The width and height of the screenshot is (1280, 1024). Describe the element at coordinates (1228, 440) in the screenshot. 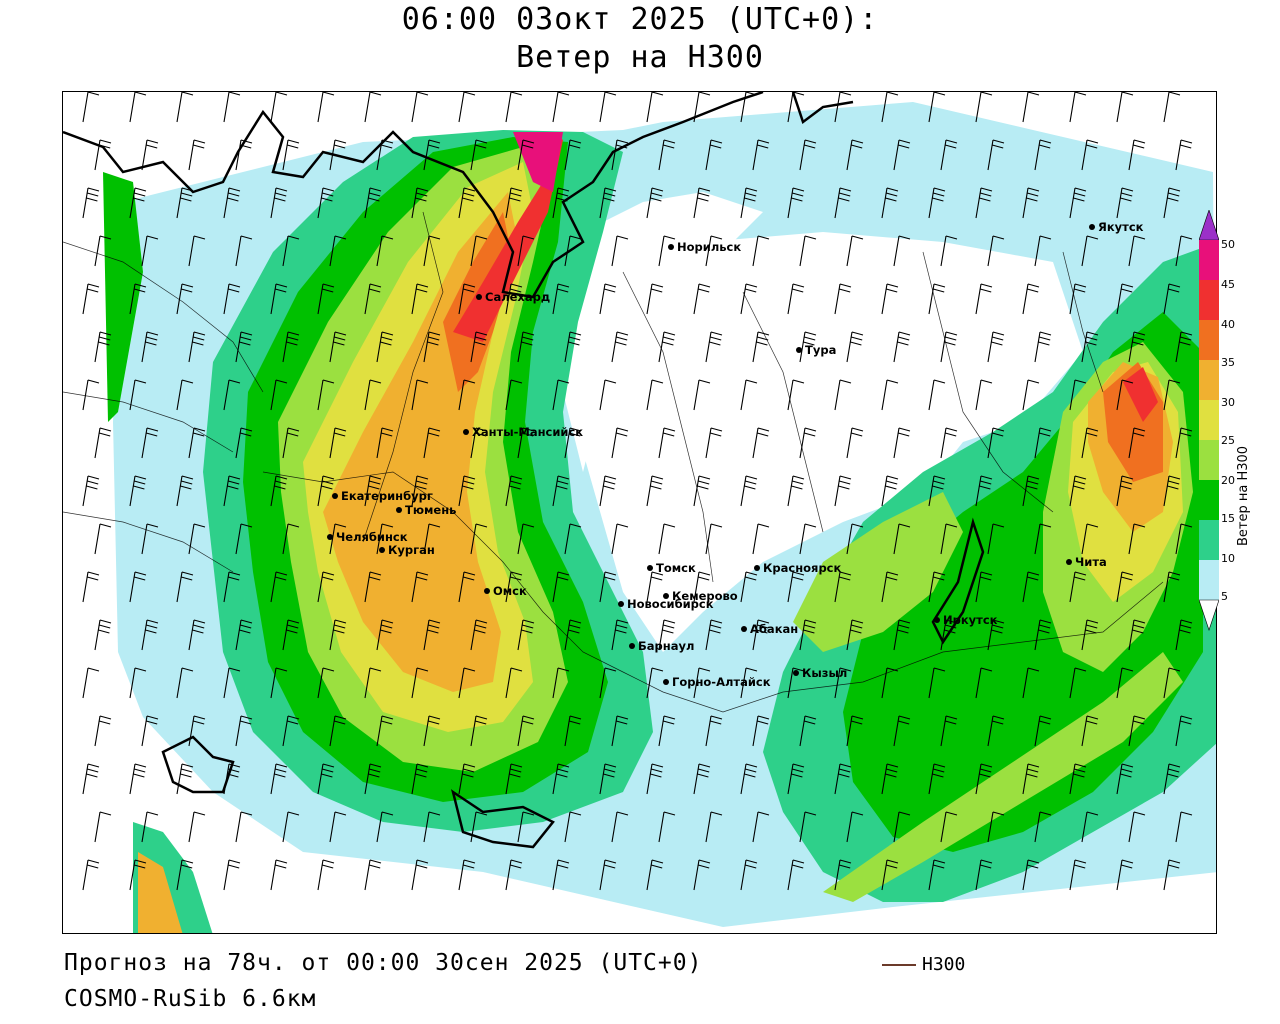

I see `colorbar-tick-25: 25` at that location.